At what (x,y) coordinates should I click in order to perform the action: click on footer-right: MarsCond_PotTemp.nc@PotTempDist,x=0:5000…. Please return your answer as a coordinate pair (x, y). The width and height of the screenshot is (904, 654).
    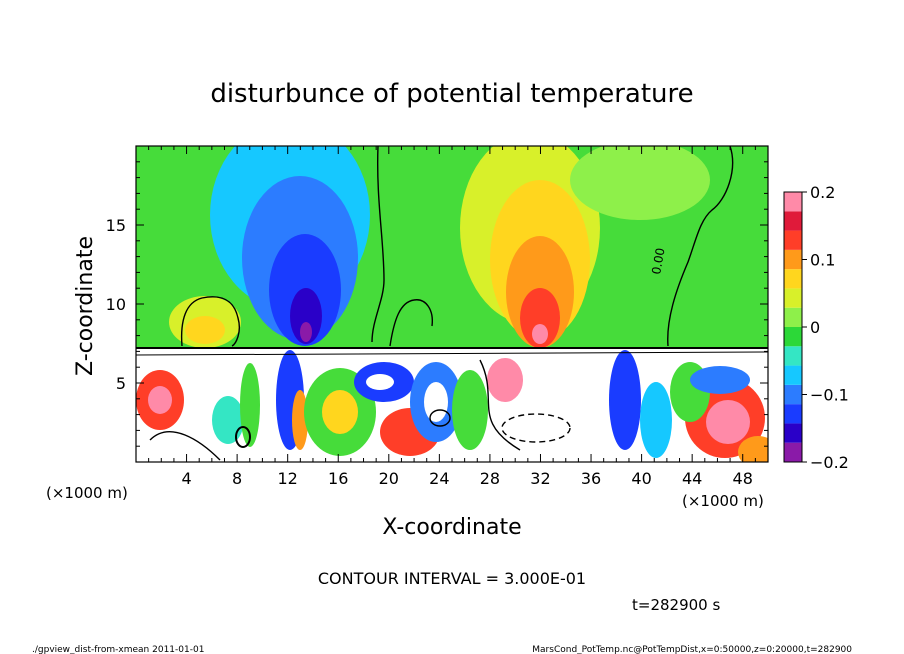
    Looking at the image, I should click on (692, 649).